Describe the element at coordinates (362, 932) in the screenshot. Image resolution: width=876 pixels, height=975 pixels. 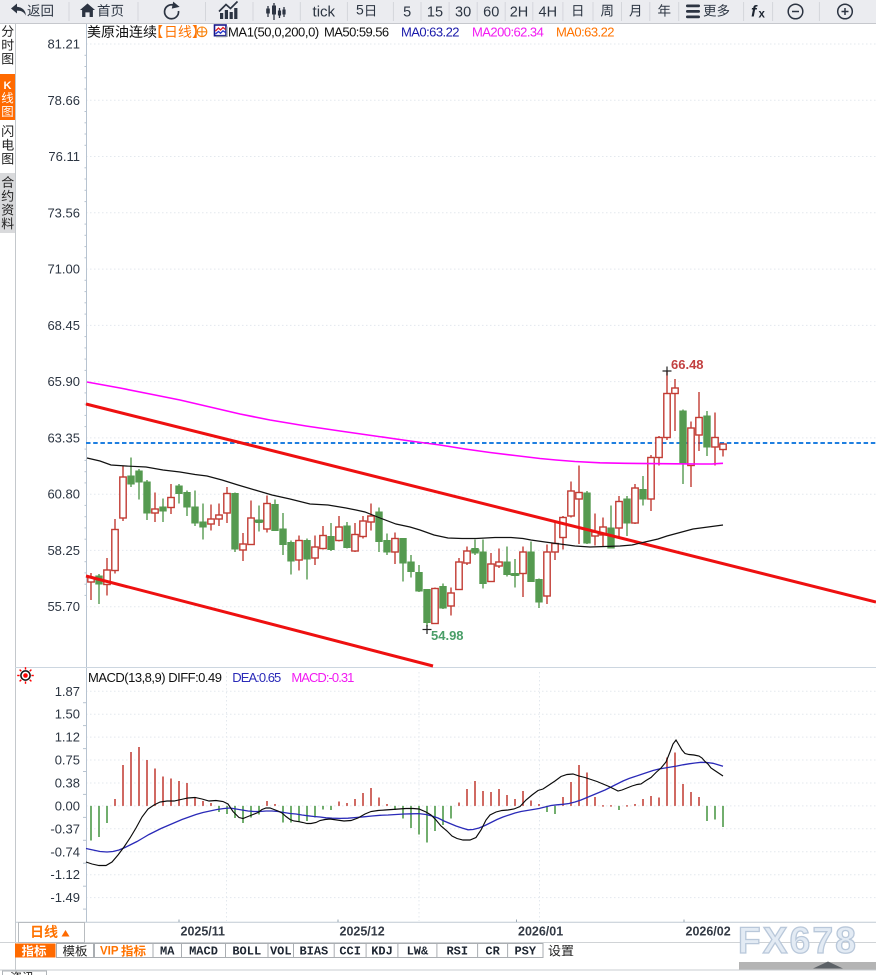
I see `svg-text: 2025/12` at that location.